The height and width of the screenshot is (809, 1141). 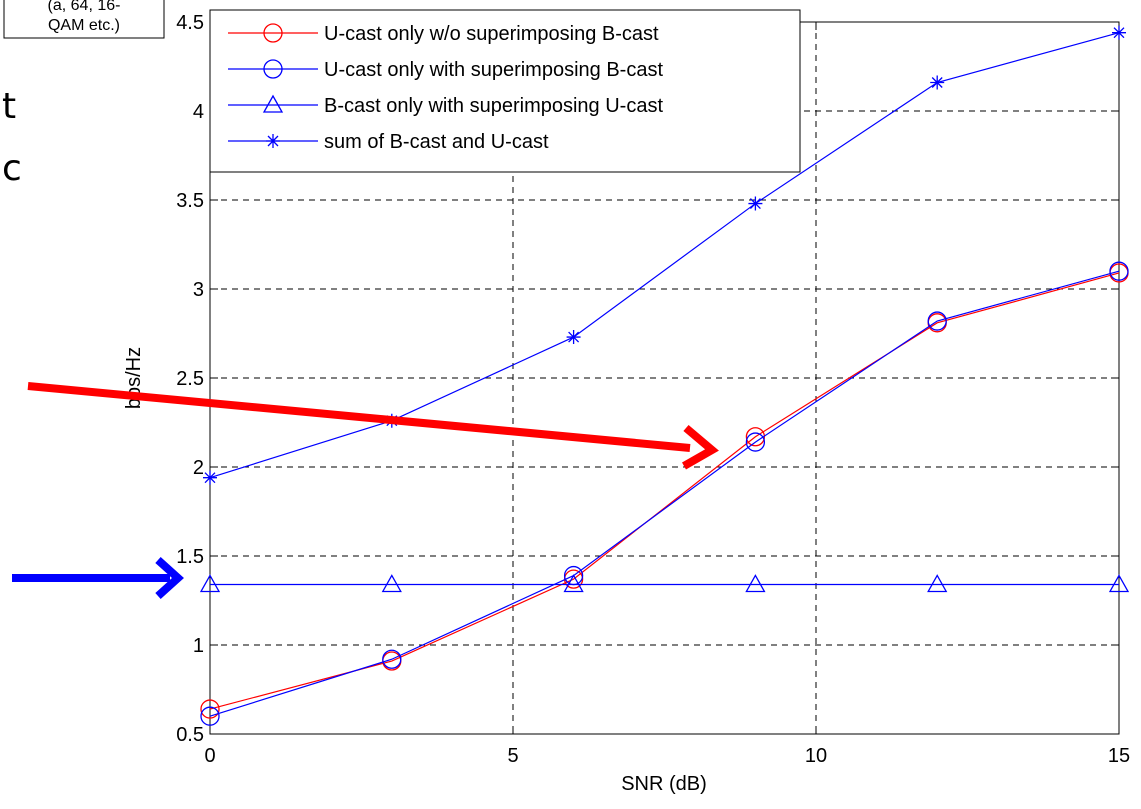 I want to click on y-tick-label: 1, so click(x=198, y=646).